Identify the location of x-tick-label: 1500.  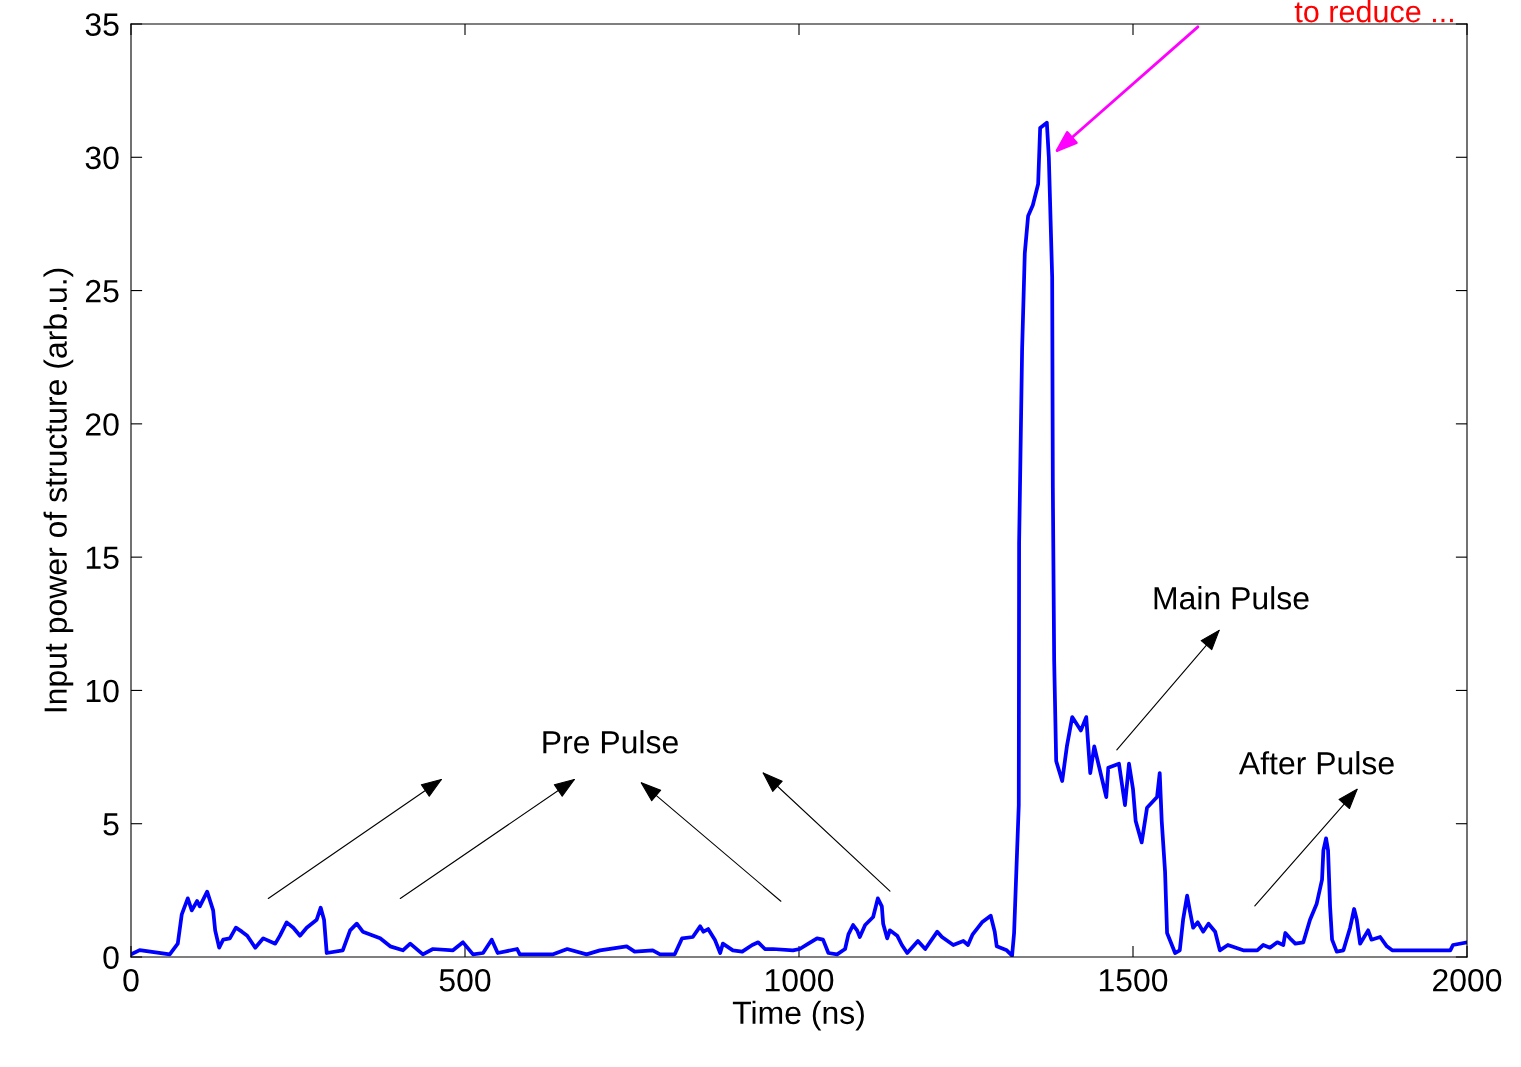
(1133, 980).